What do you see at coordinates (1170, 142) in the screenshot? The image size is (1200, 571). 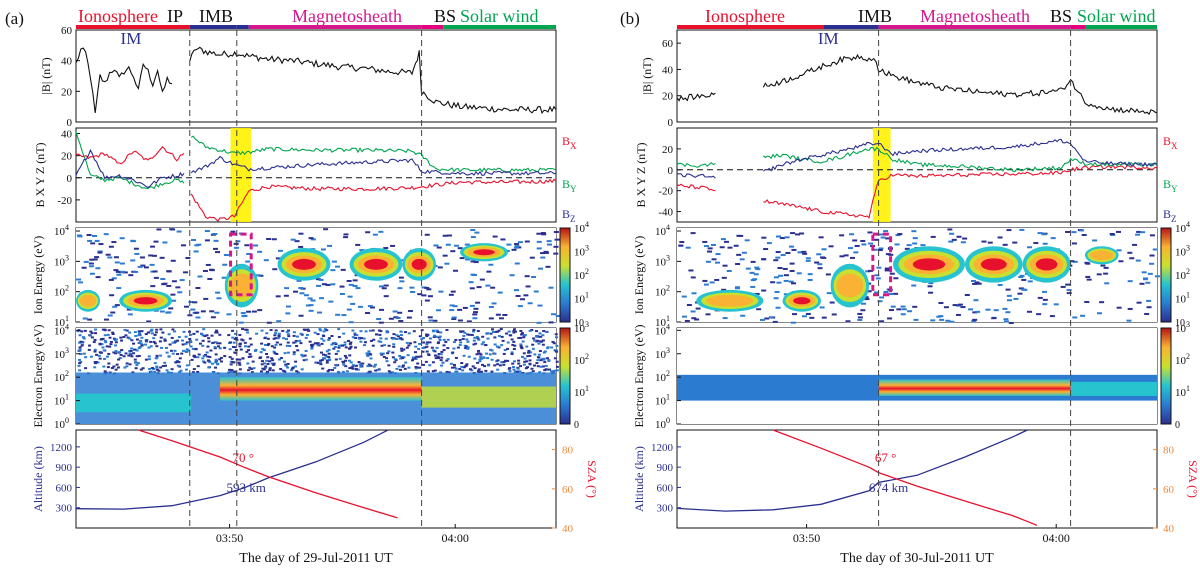 I see `legend-x-b: BX` at bounding box center [1170, 142].